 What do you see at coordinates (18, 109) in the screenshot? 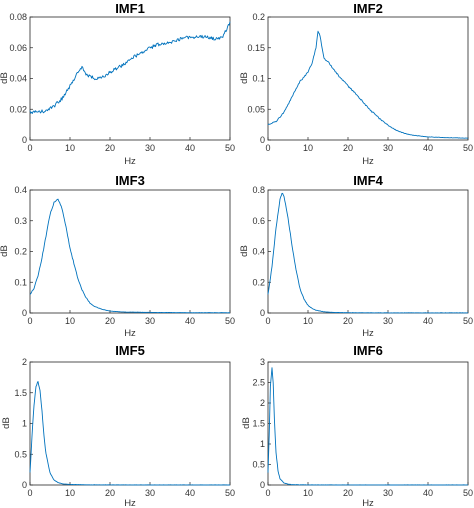
I see `y-tick-label: 0.02` at bounding box center [18, 109].